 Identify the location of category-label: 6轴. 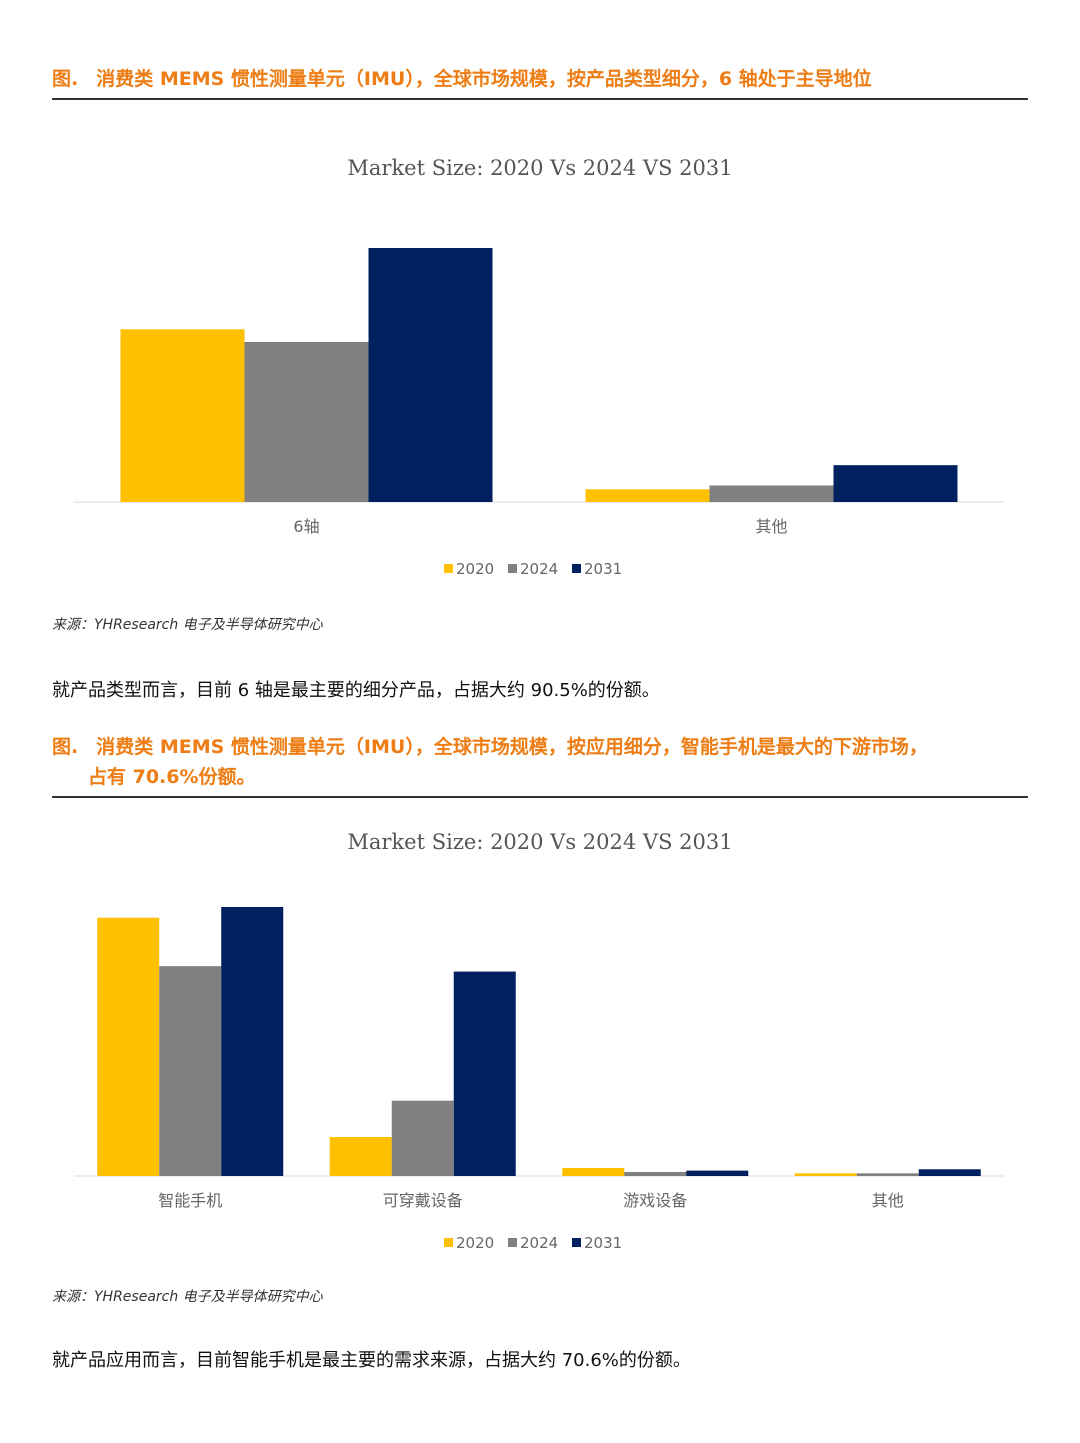
(306, 526).